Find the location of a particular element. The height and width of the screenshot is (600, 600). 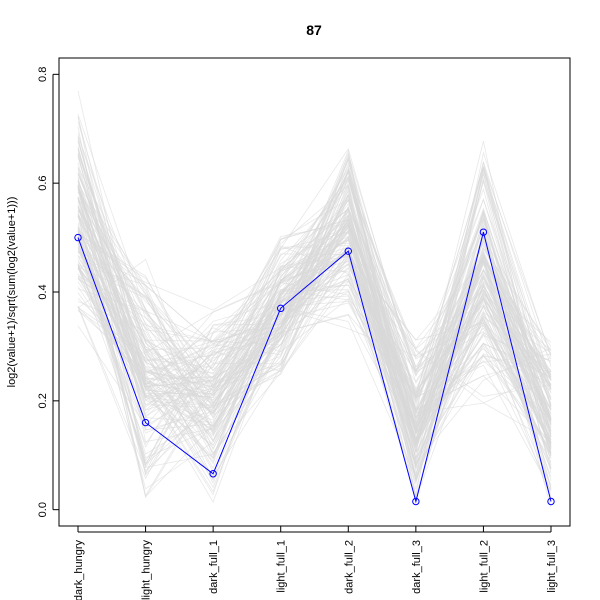

x-tick-label: dark_full_3 is located at coordinates (417, 567).